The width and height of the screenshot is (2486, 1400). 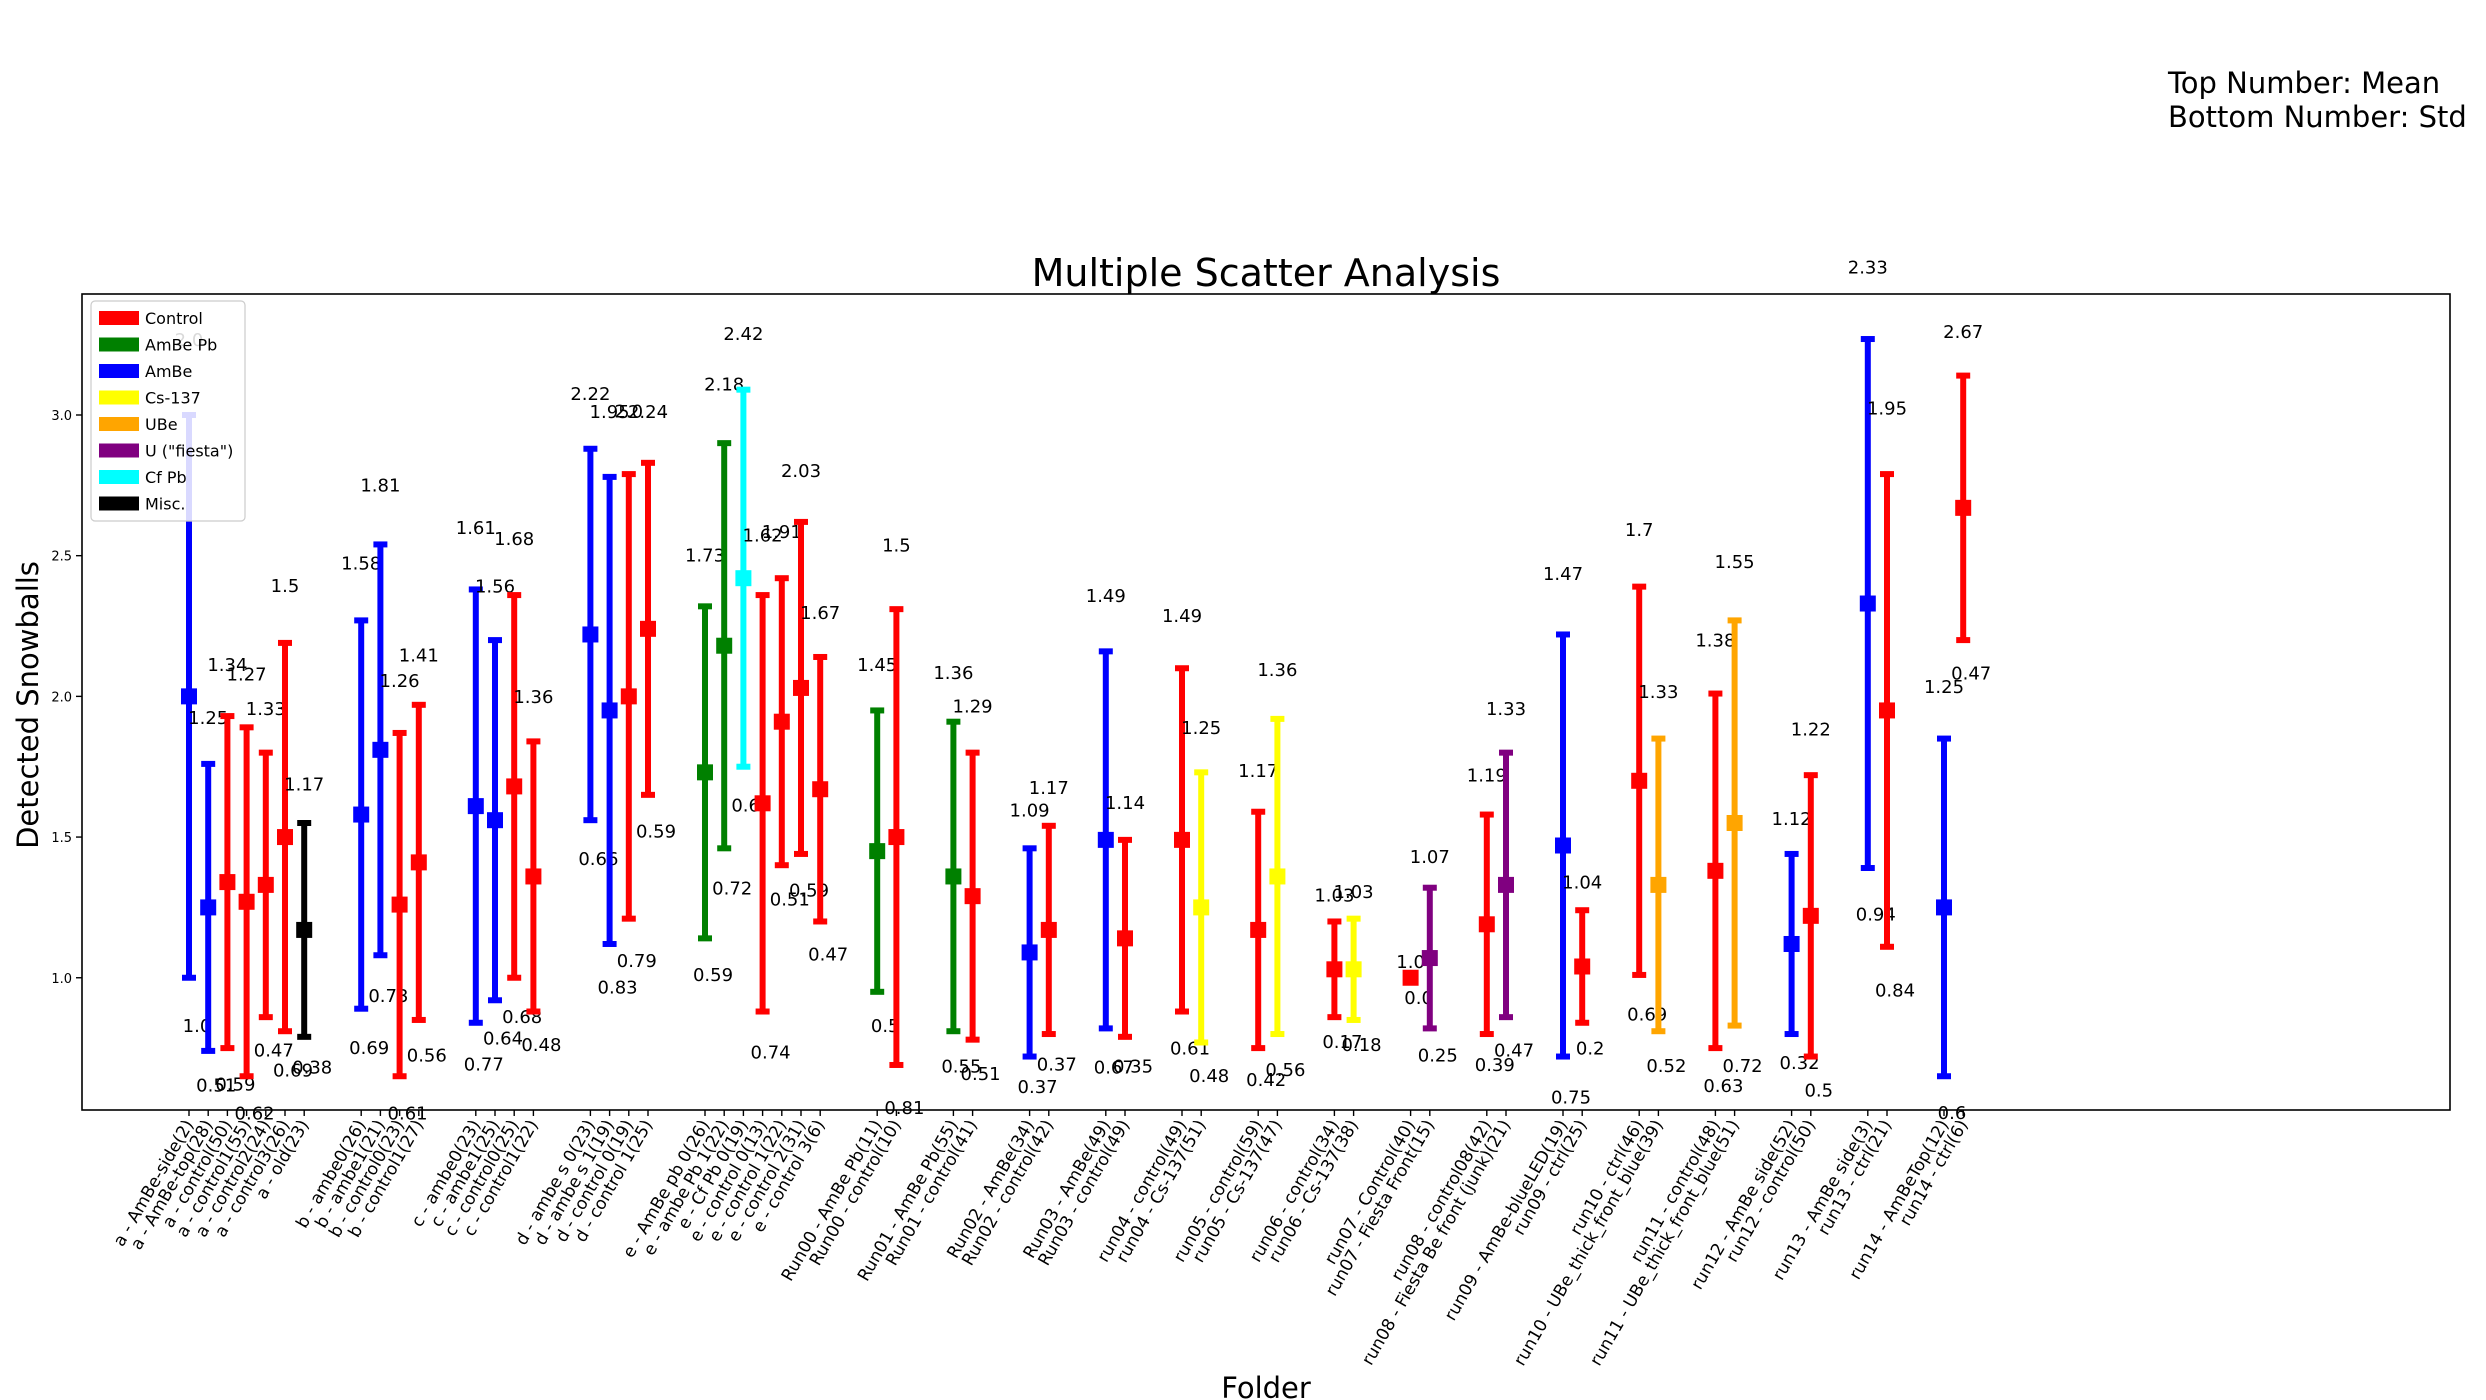 What do you see at coordinates (782, 532) in the screenshot?
I see `mean-label: 1.91` at bounding box center [782, 532].